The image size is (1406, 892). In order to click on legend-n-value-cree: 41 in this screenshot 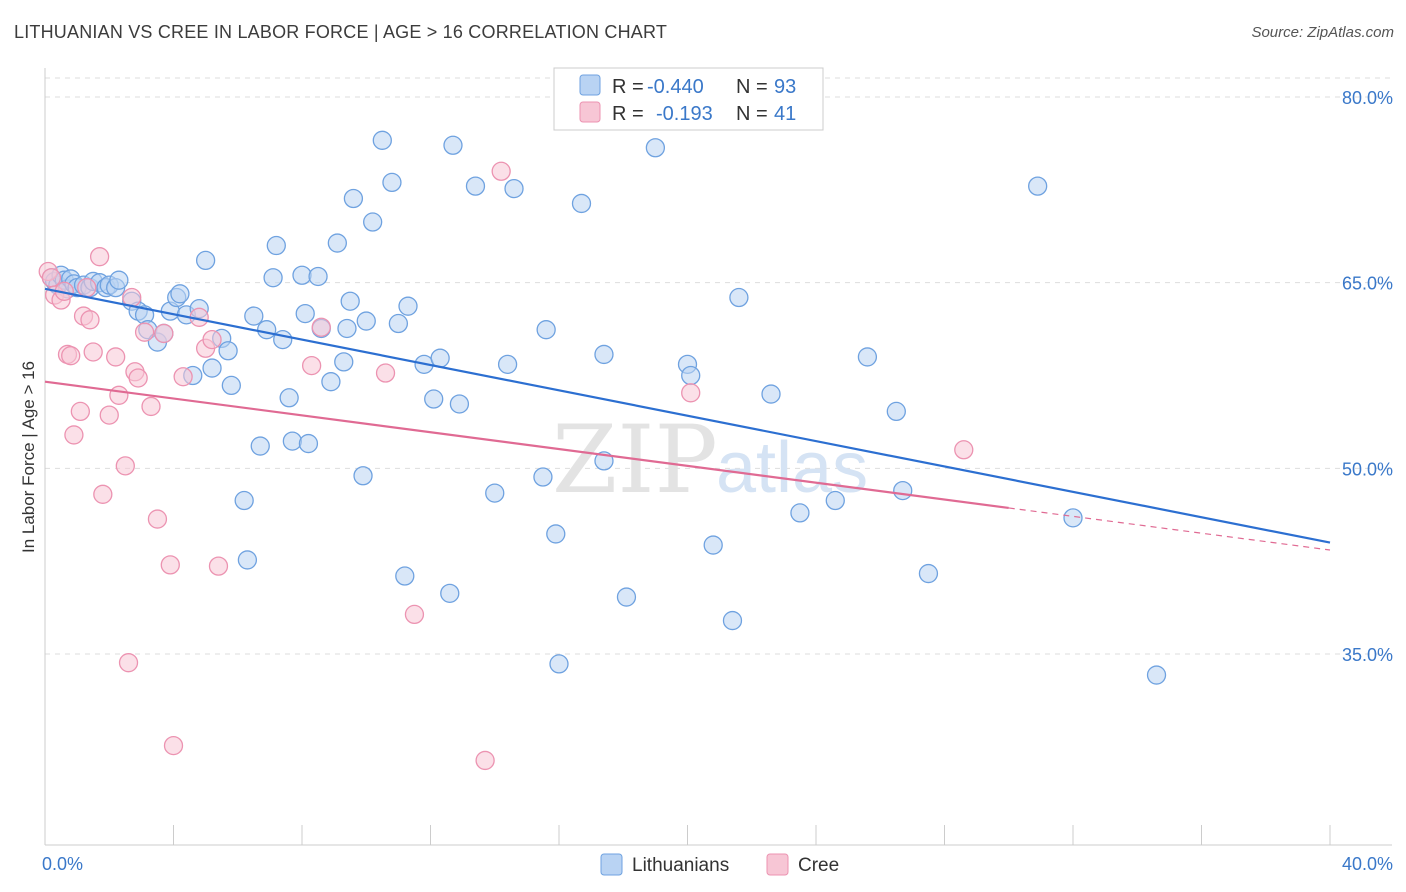, I will do `click(785, 114)`.